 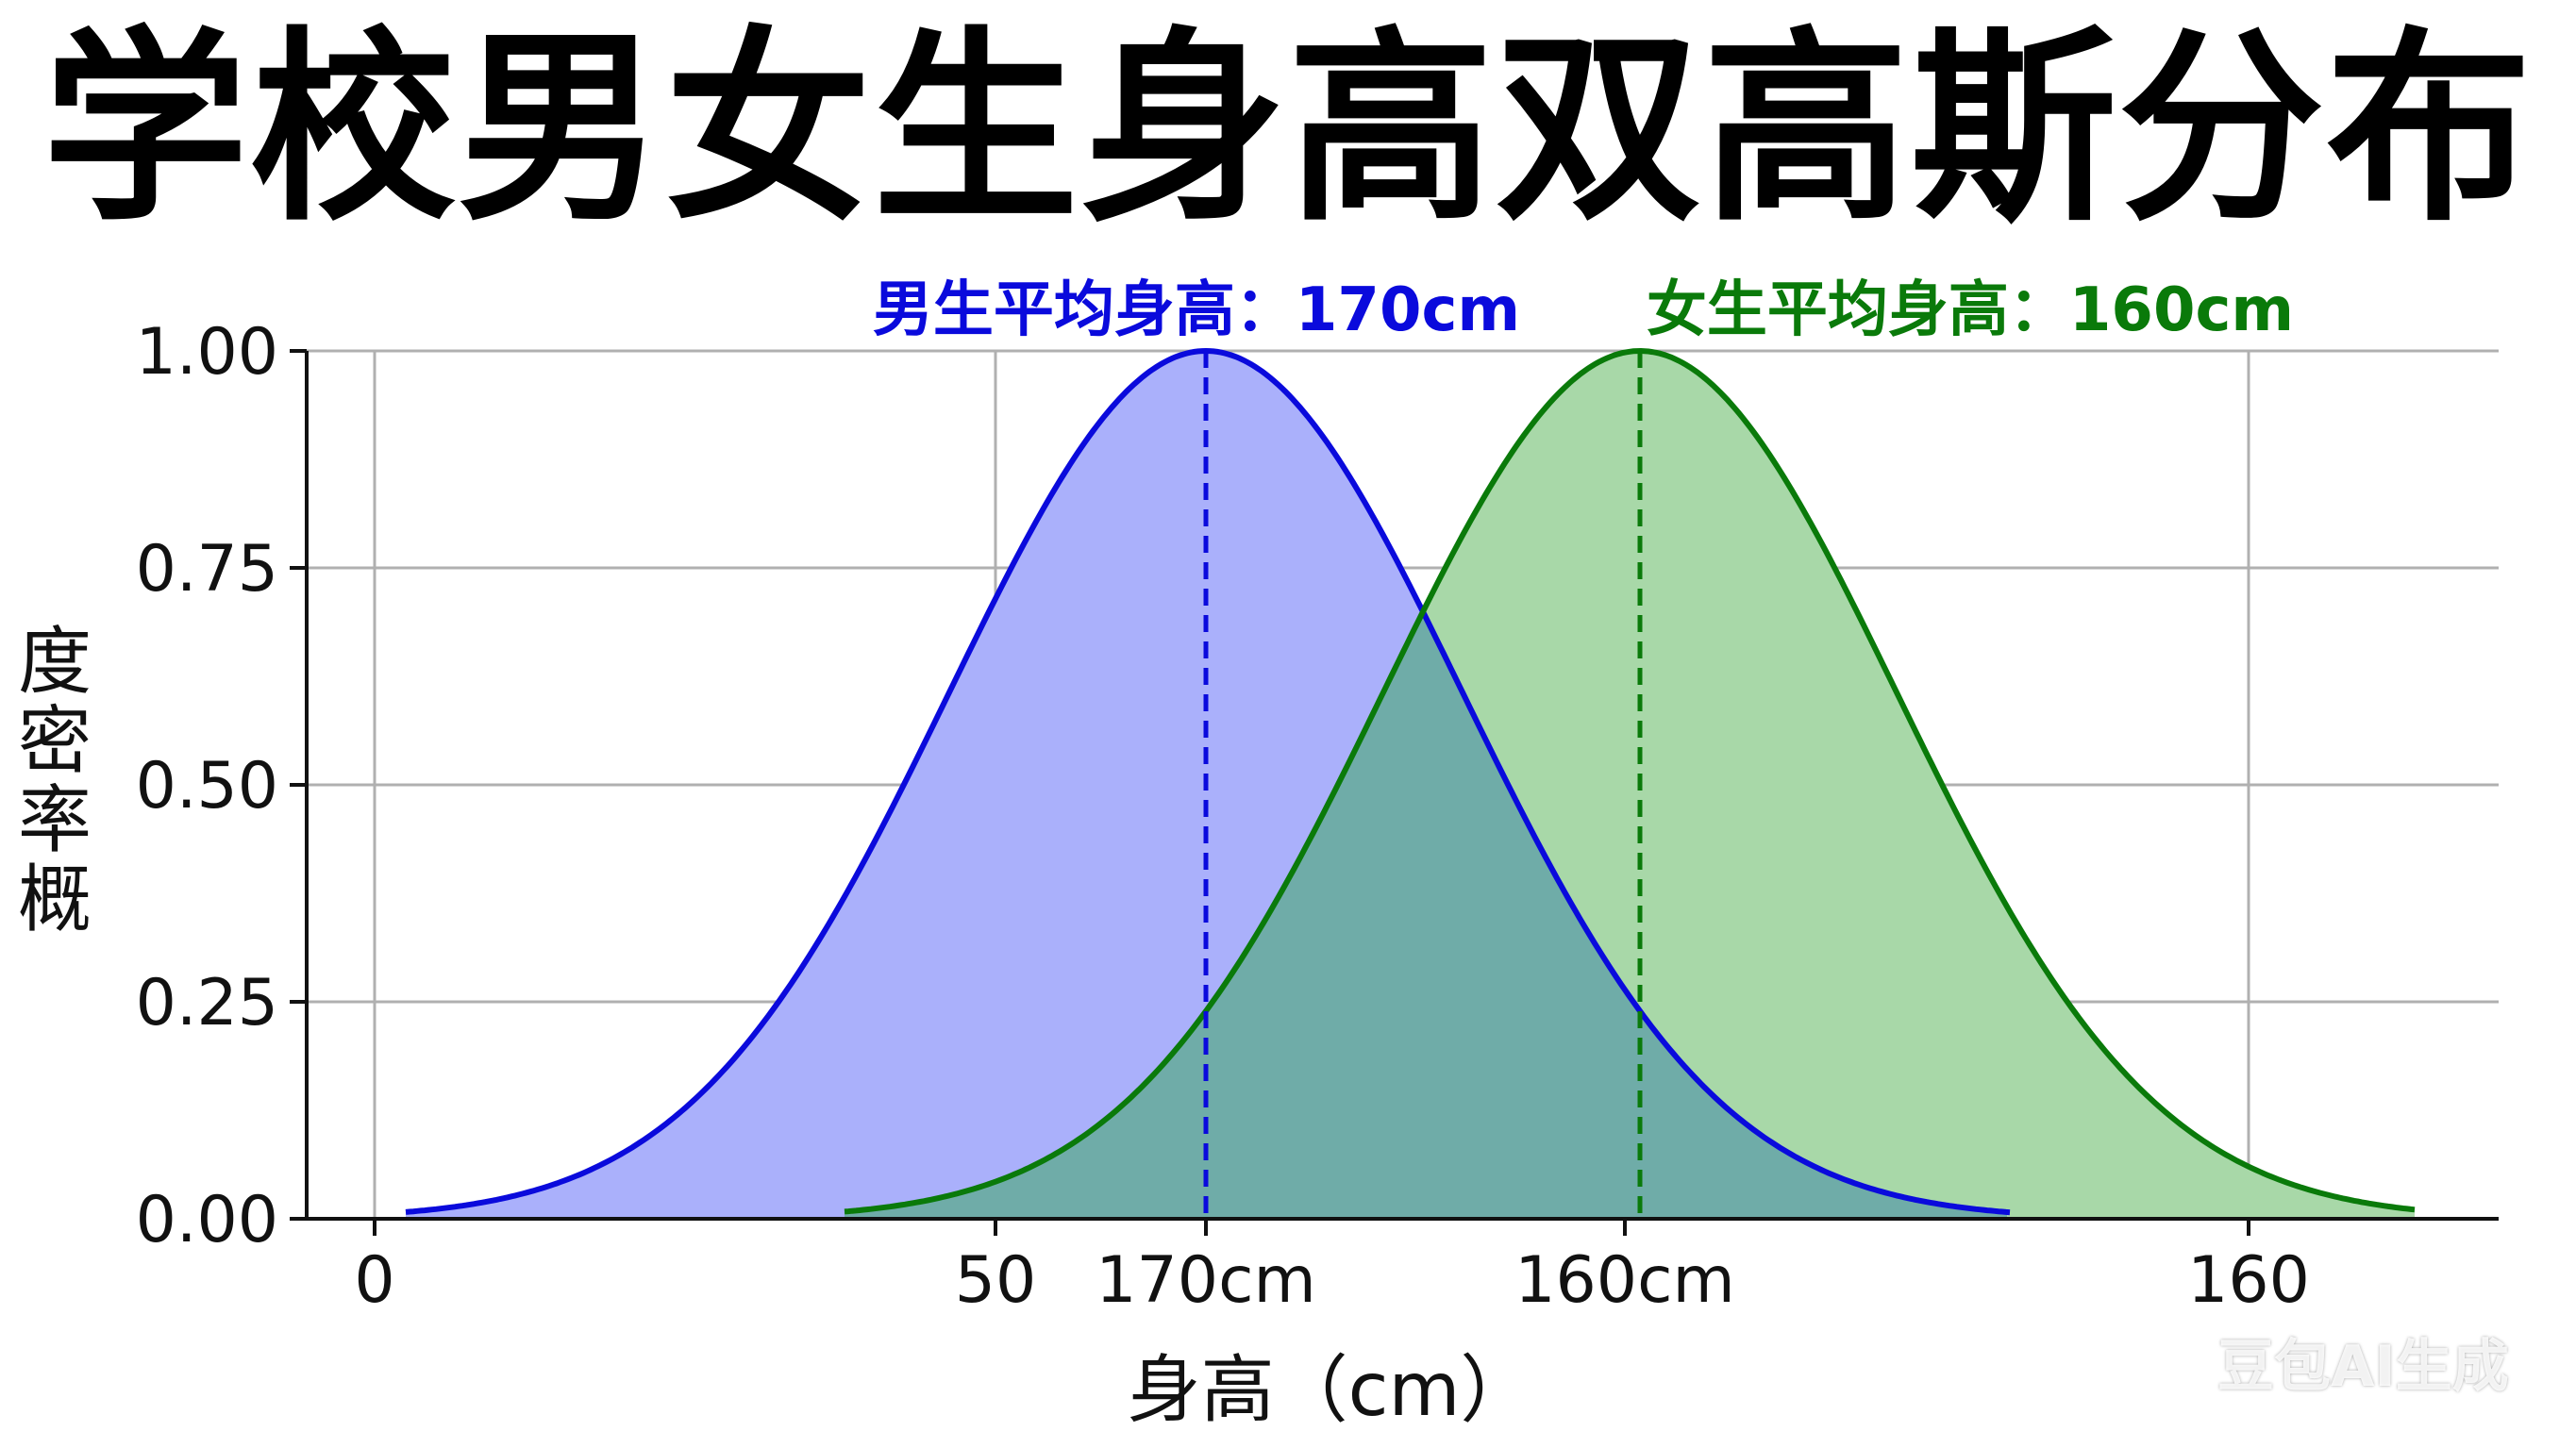 I want to click on y-tick-label: 0.75, so click(x=207, y=569).